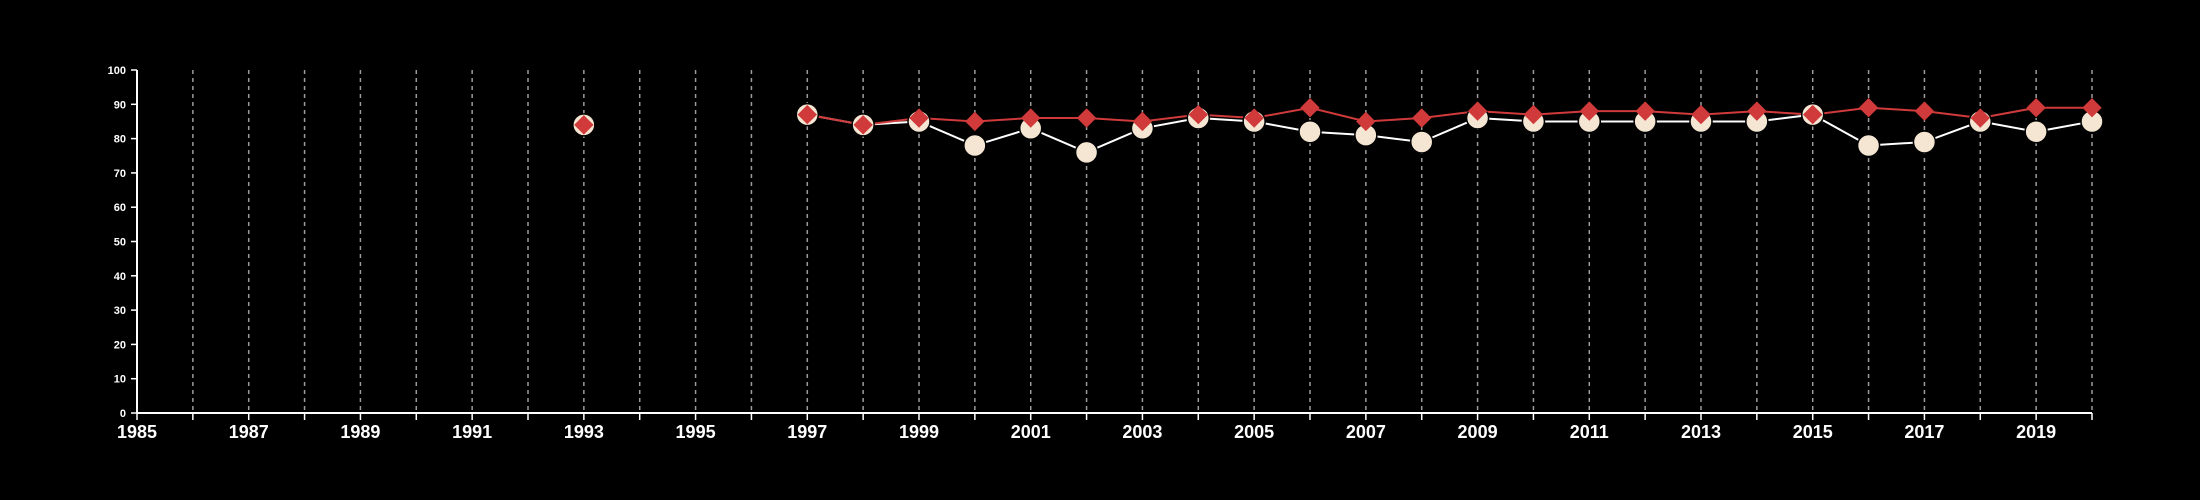 Image resolution: width=2200 pixels, height=500 pixels. What do you see at coordinates (584, 432) in the screenshot?
I see `x-tick-label: 1993` at bounding box center [584, 432].